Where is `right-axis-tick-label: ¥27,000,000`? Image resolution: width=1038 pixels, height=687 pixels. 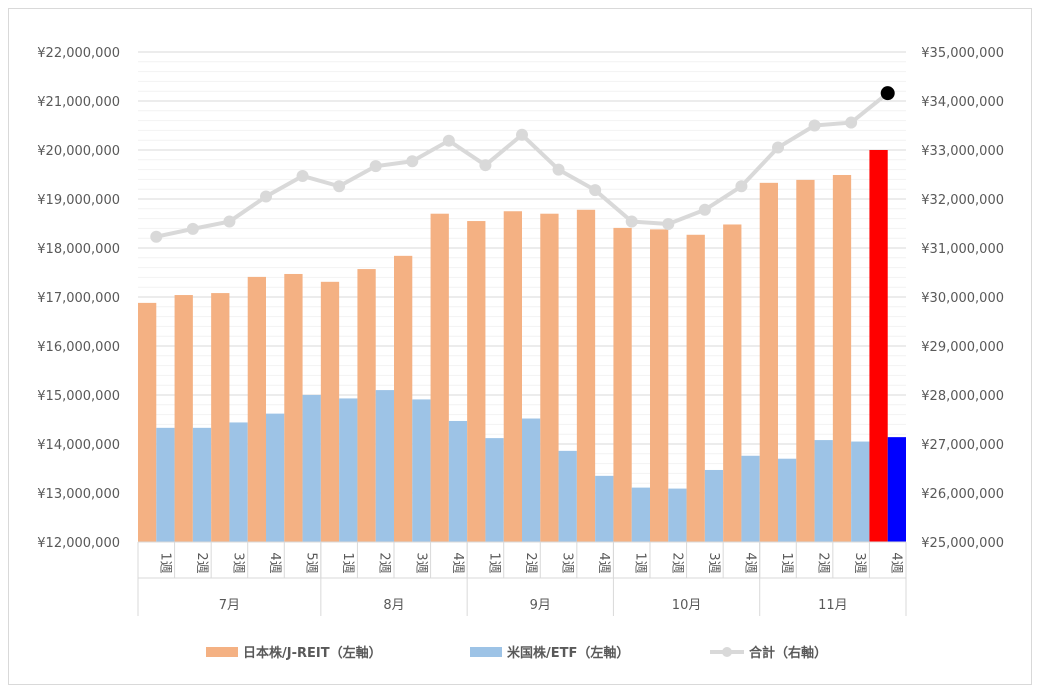 right-axis-tick-label: ¥27,000,000 is located at coordinates (962, 445).